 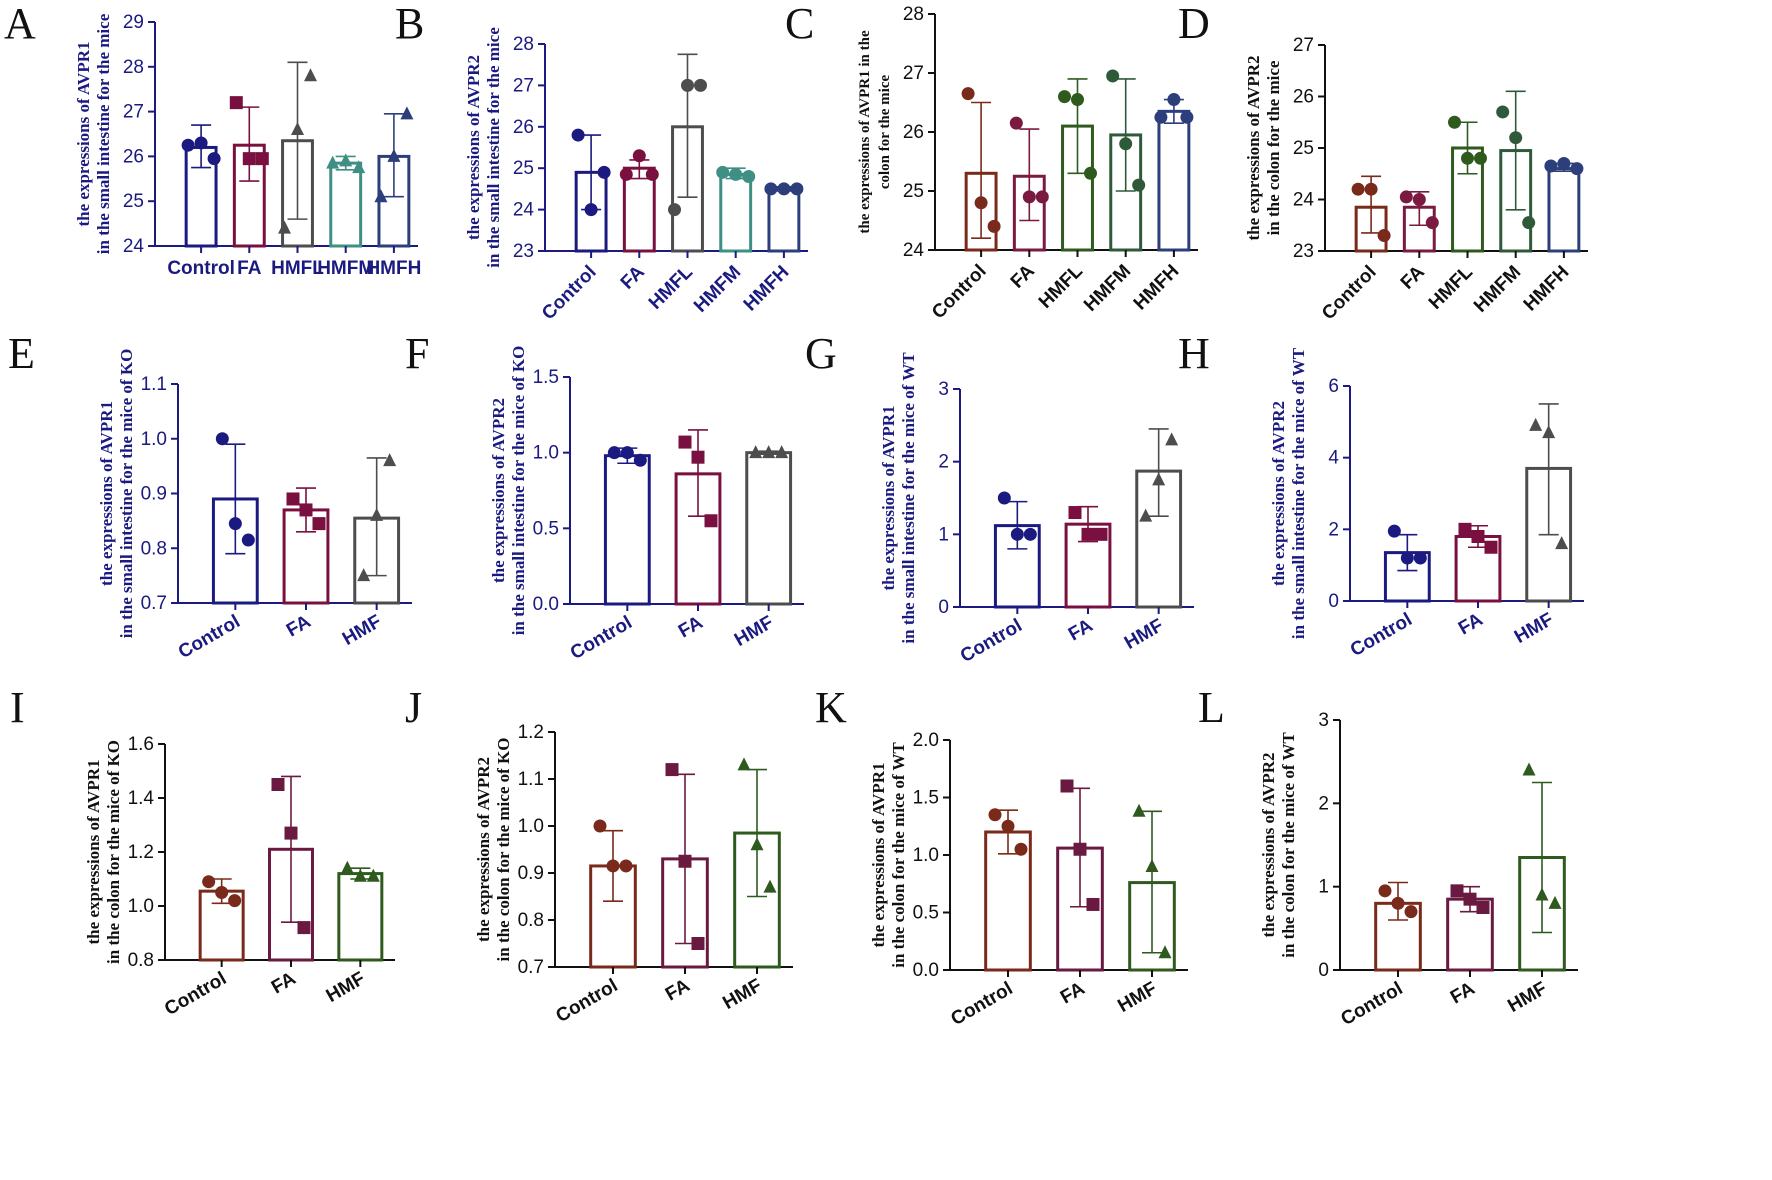 What do you see at coordinates (154, 603) in the screenshot?
I see `y-tick-label: 0.7` at bounding box center [154, 603].